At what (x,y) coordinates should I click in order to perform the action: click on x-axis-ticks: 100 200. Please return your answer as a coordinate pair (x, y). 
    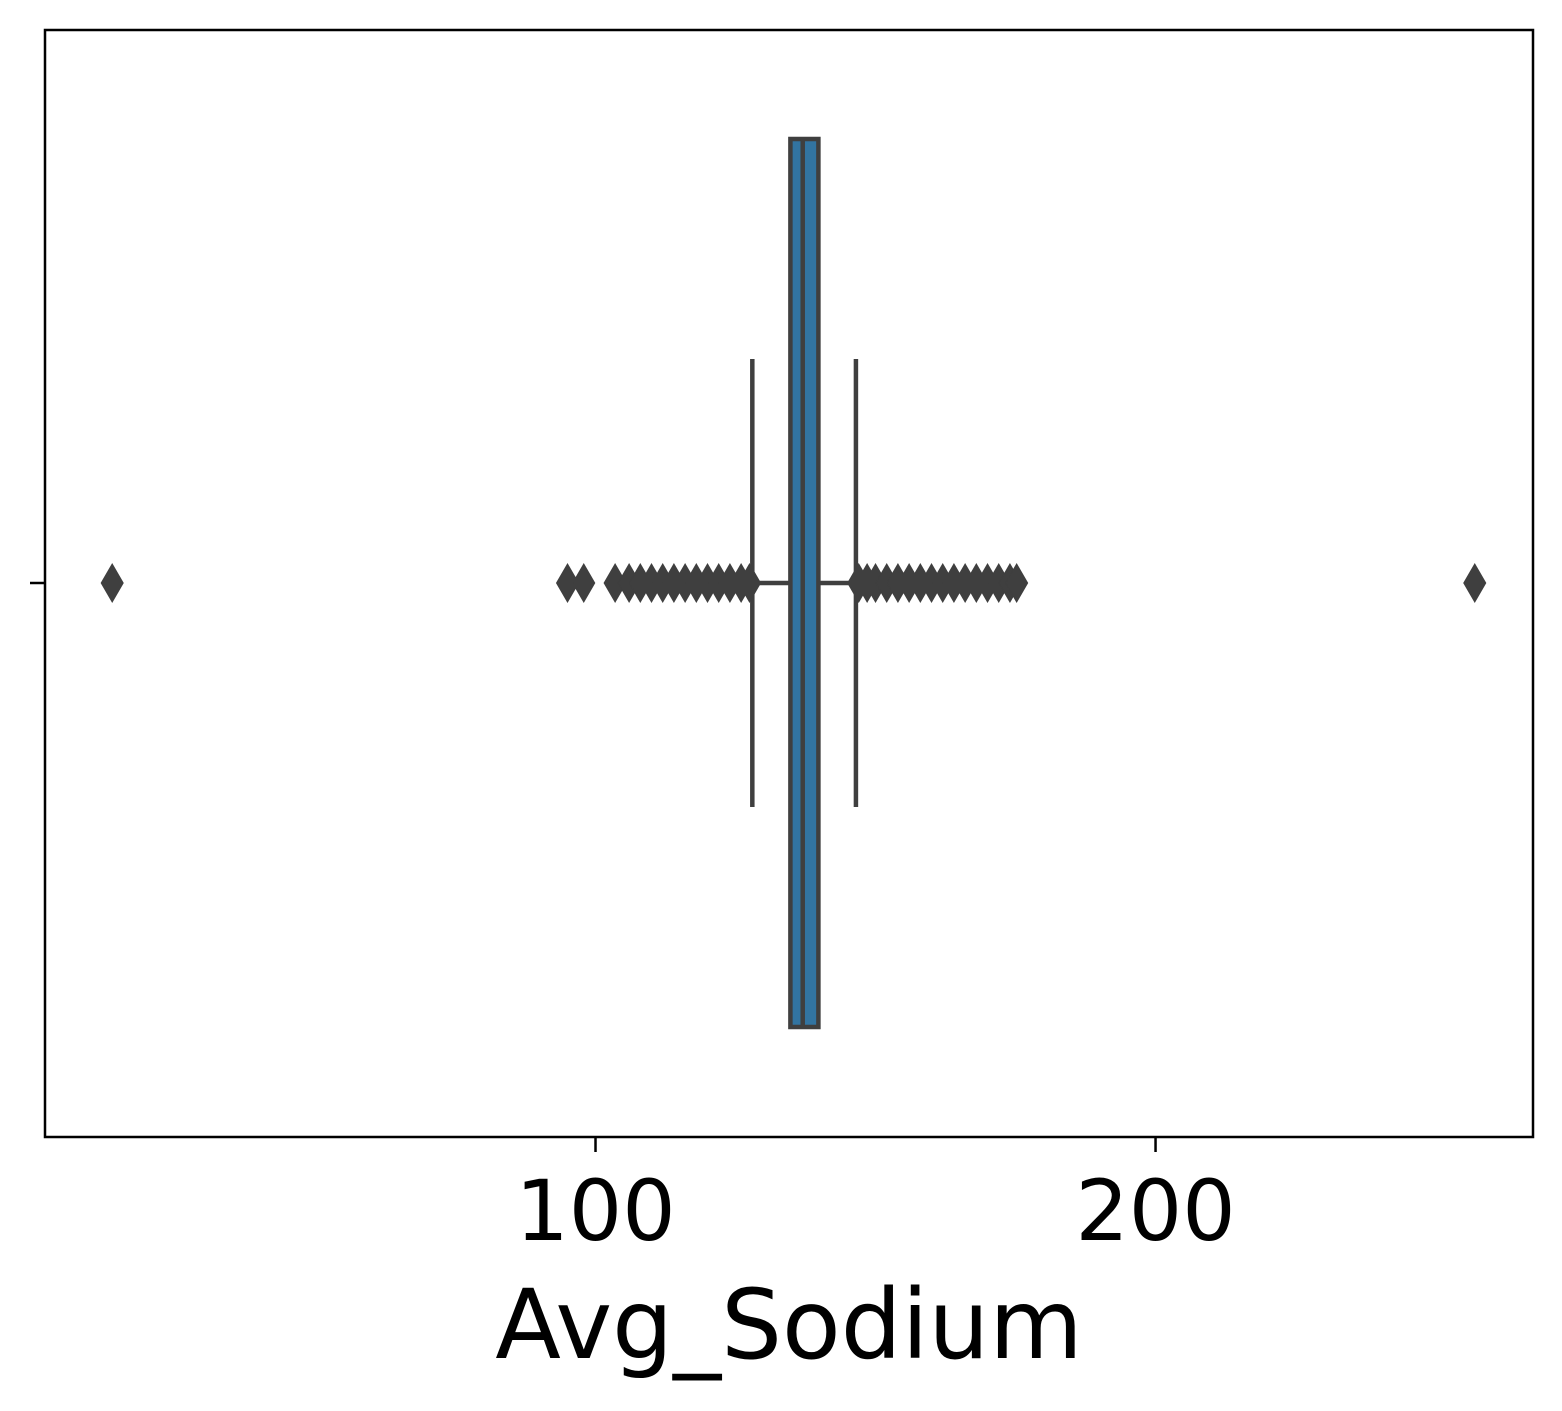
    Looking at the image, I should click on (875, 1198).